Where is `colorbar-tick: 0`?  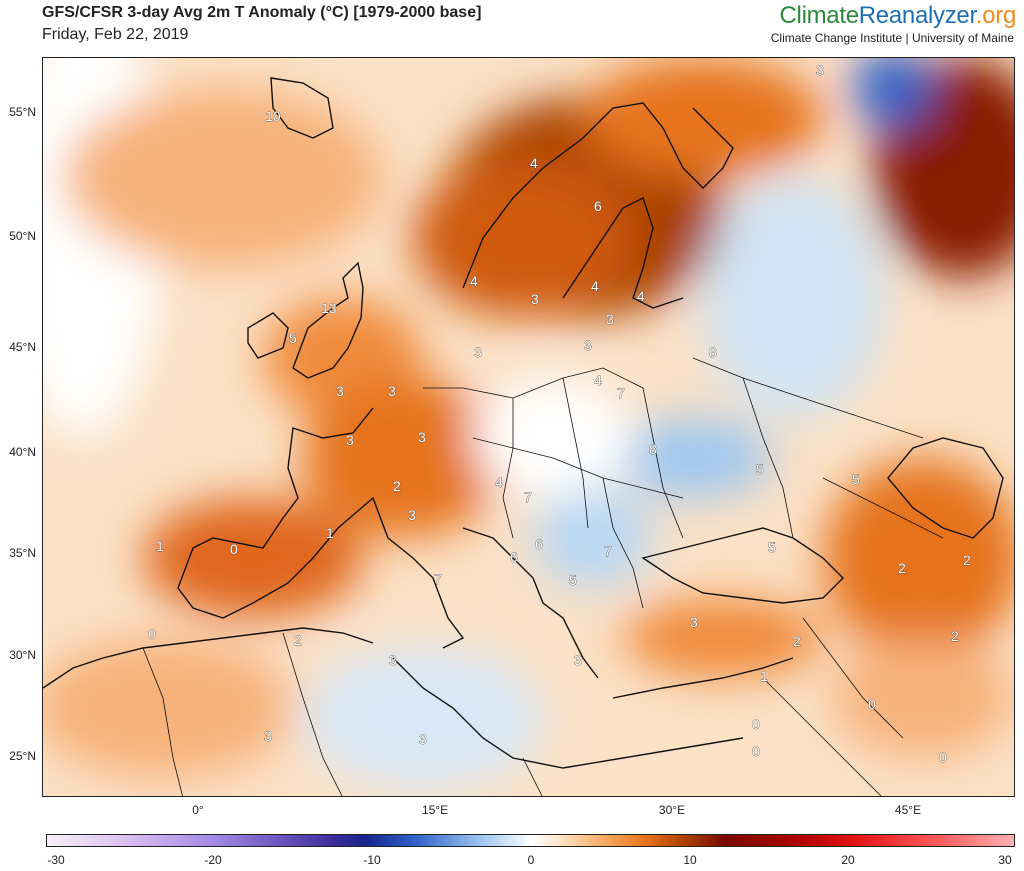 colorbar-tick: 0 is located at coordinates (531, 860).